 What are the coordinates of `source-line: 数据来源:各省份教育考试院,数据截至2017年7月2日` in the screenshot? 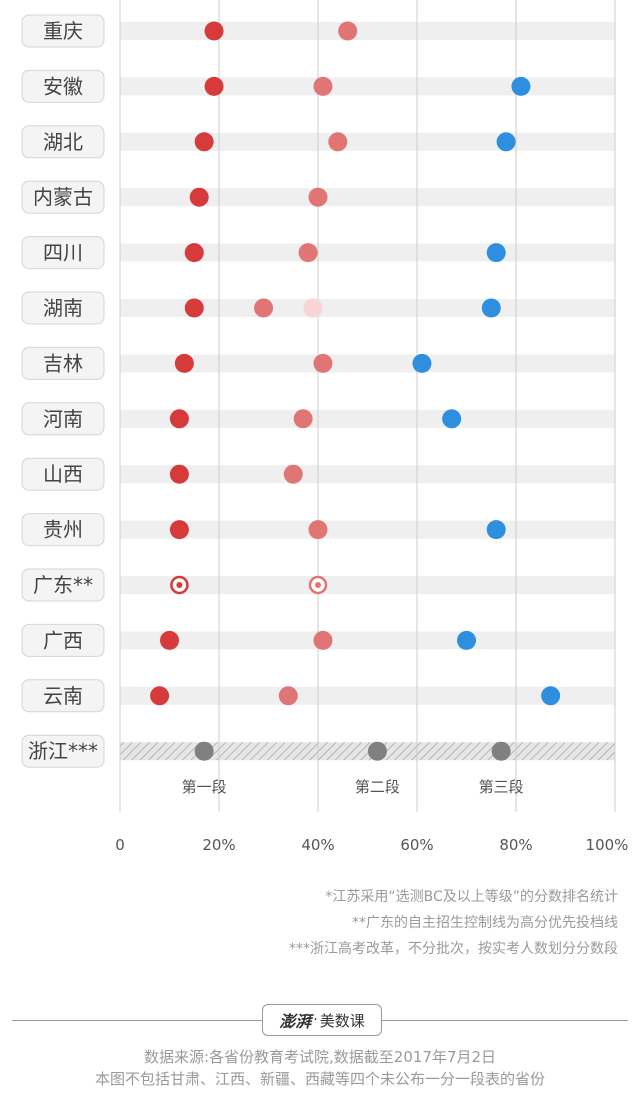 It's located at (320, 1057).